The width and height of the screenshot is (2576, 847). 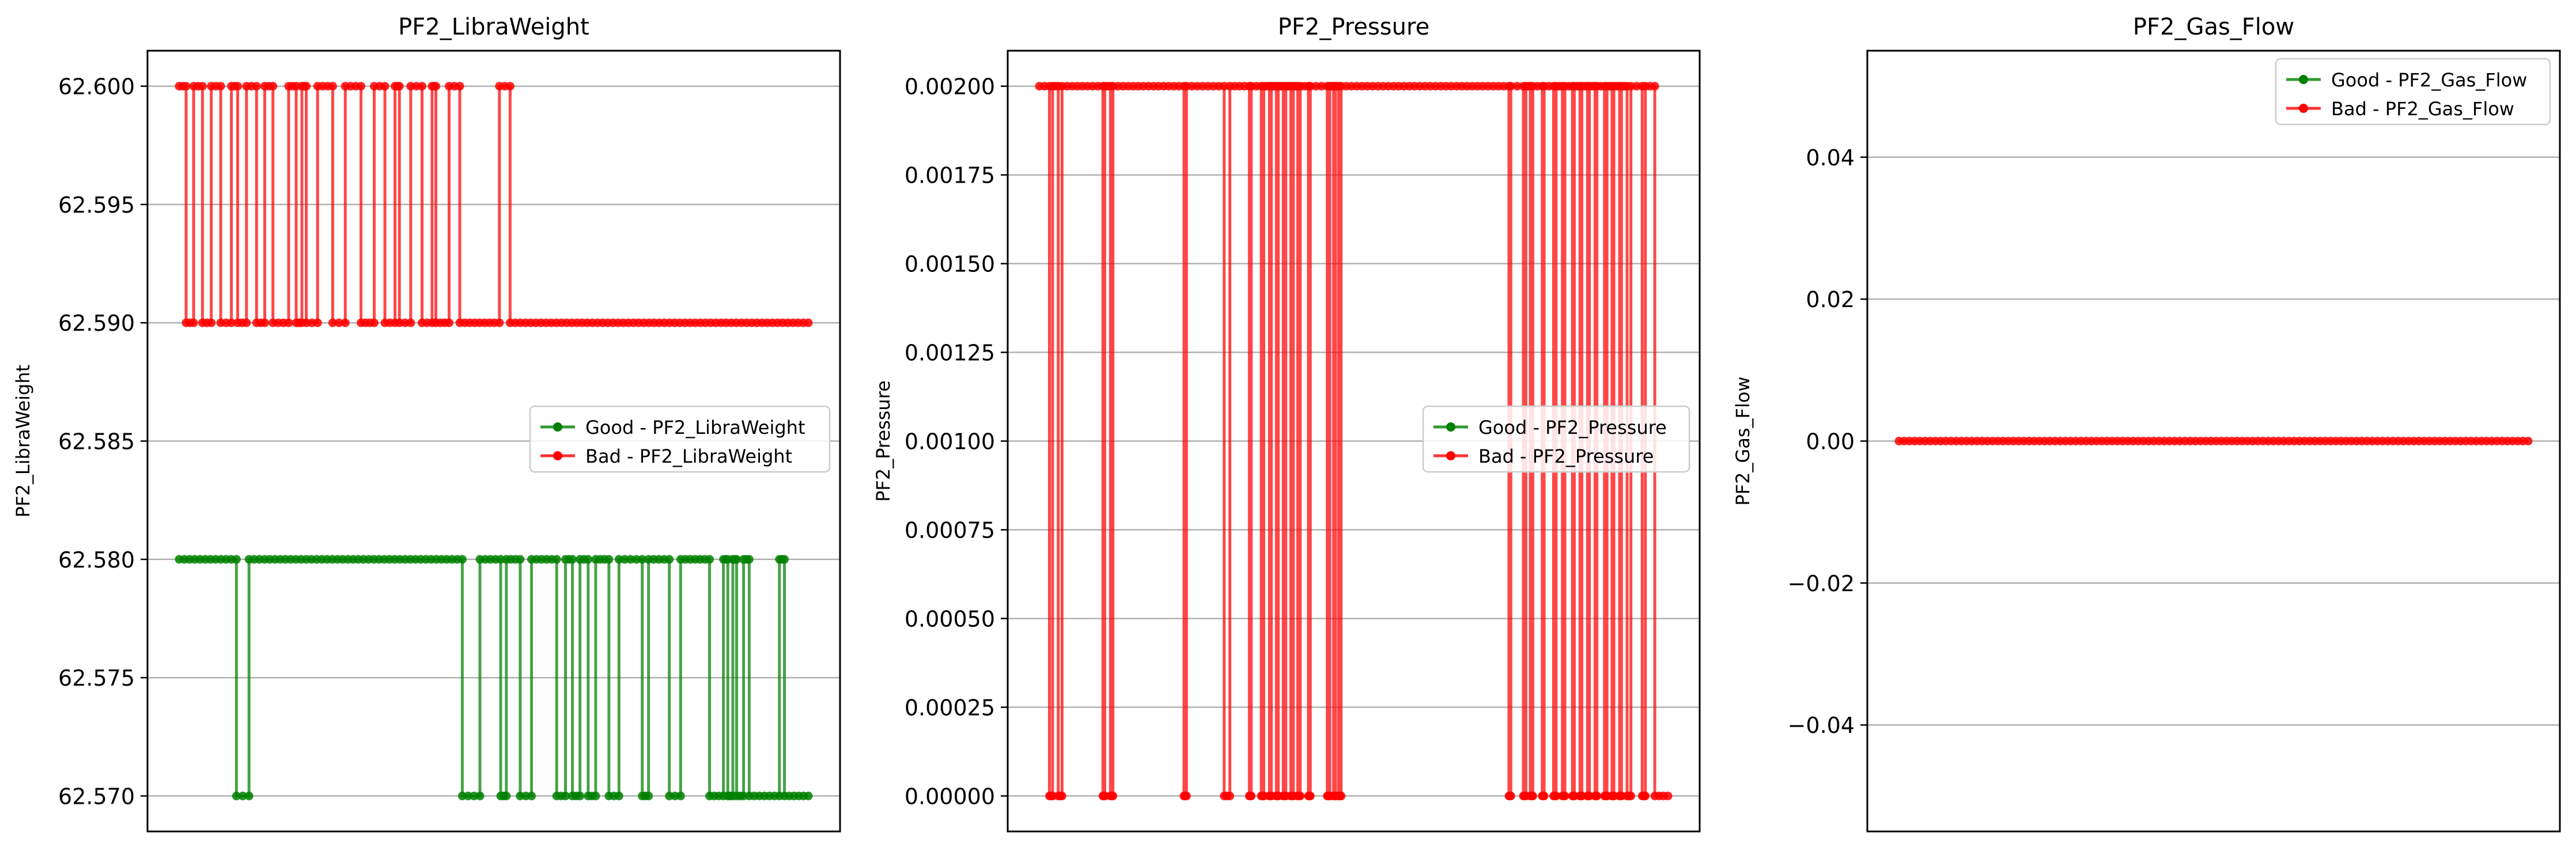 I want to click on y-tick-label: 0.00150, so click(x=950, y=264).